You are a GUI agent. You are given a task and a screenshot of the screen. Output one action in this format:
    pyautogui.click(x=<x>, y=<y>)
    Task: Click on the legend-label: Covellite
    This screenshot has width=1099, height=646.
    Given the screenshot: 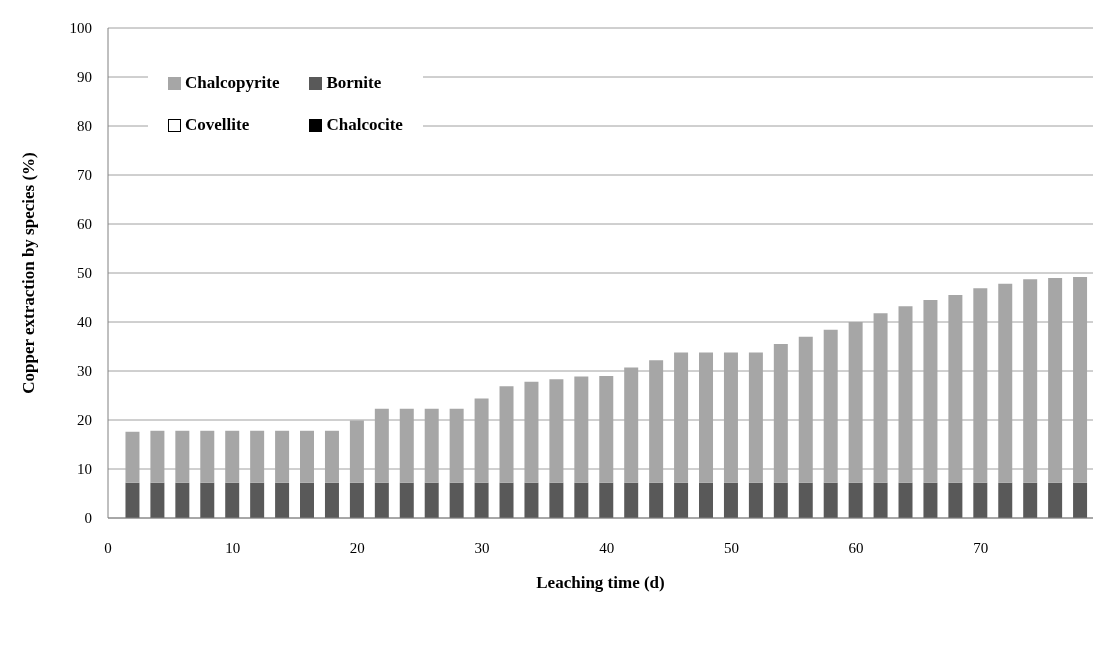 What is the action you would take?
    pyautogui.click(x=217, y=125)
    